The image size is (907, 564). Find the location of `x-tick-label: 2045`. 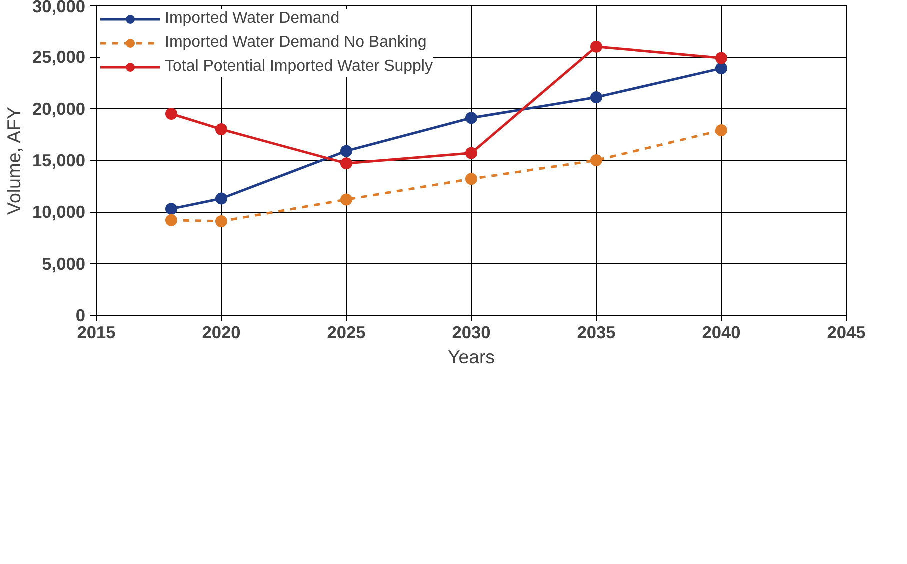

x-tick-label: 2045 is located at coordinates (846, 332).